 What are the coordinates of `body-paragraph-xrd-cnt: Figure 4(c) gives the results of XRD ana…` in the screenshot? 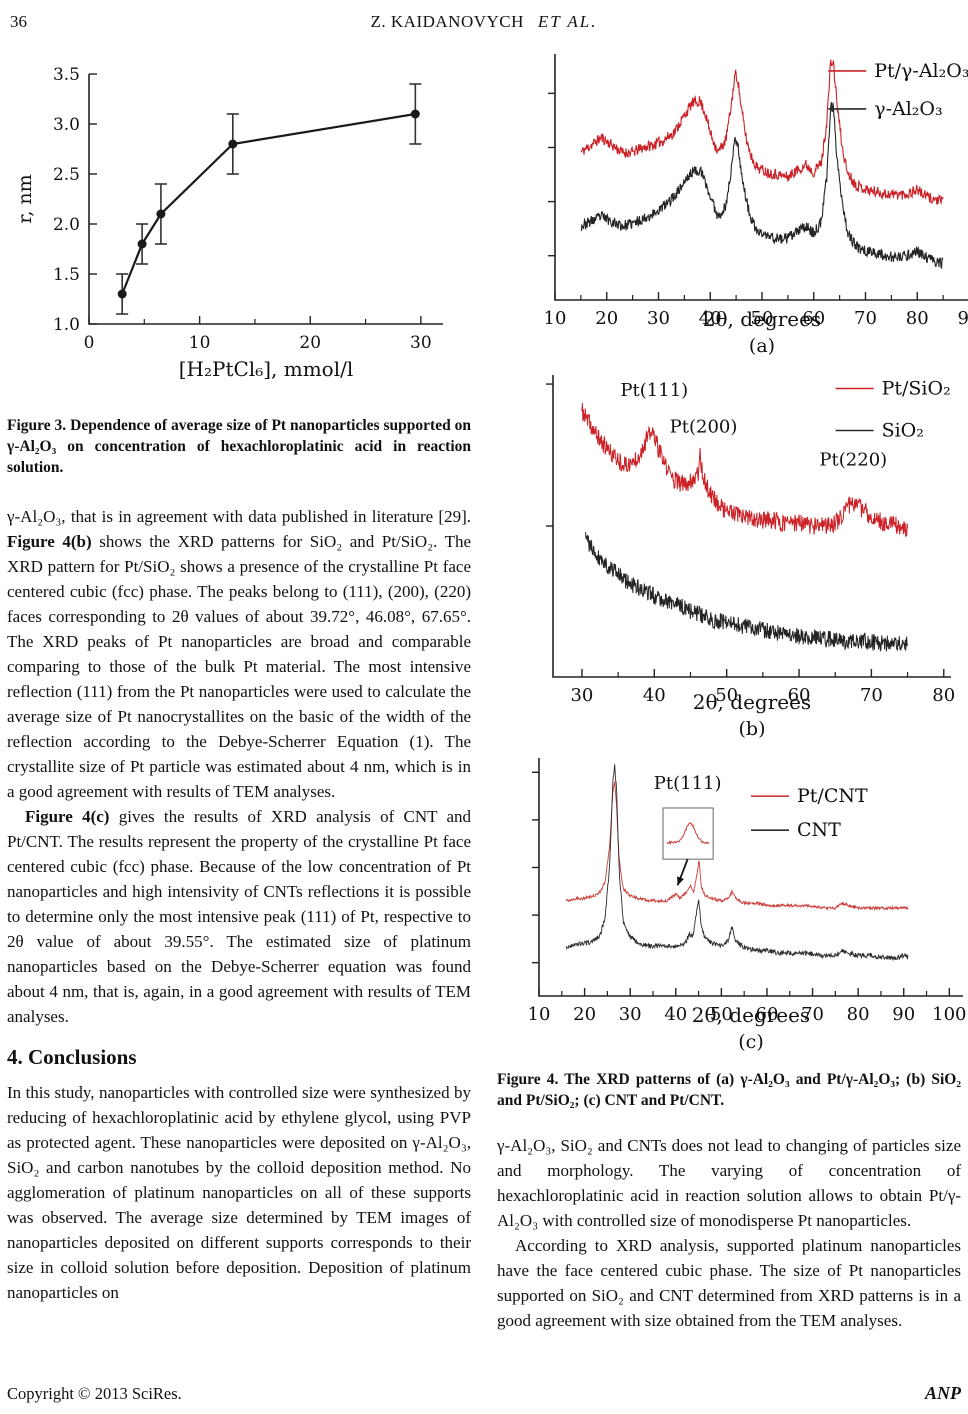 It's located at (239, 916).